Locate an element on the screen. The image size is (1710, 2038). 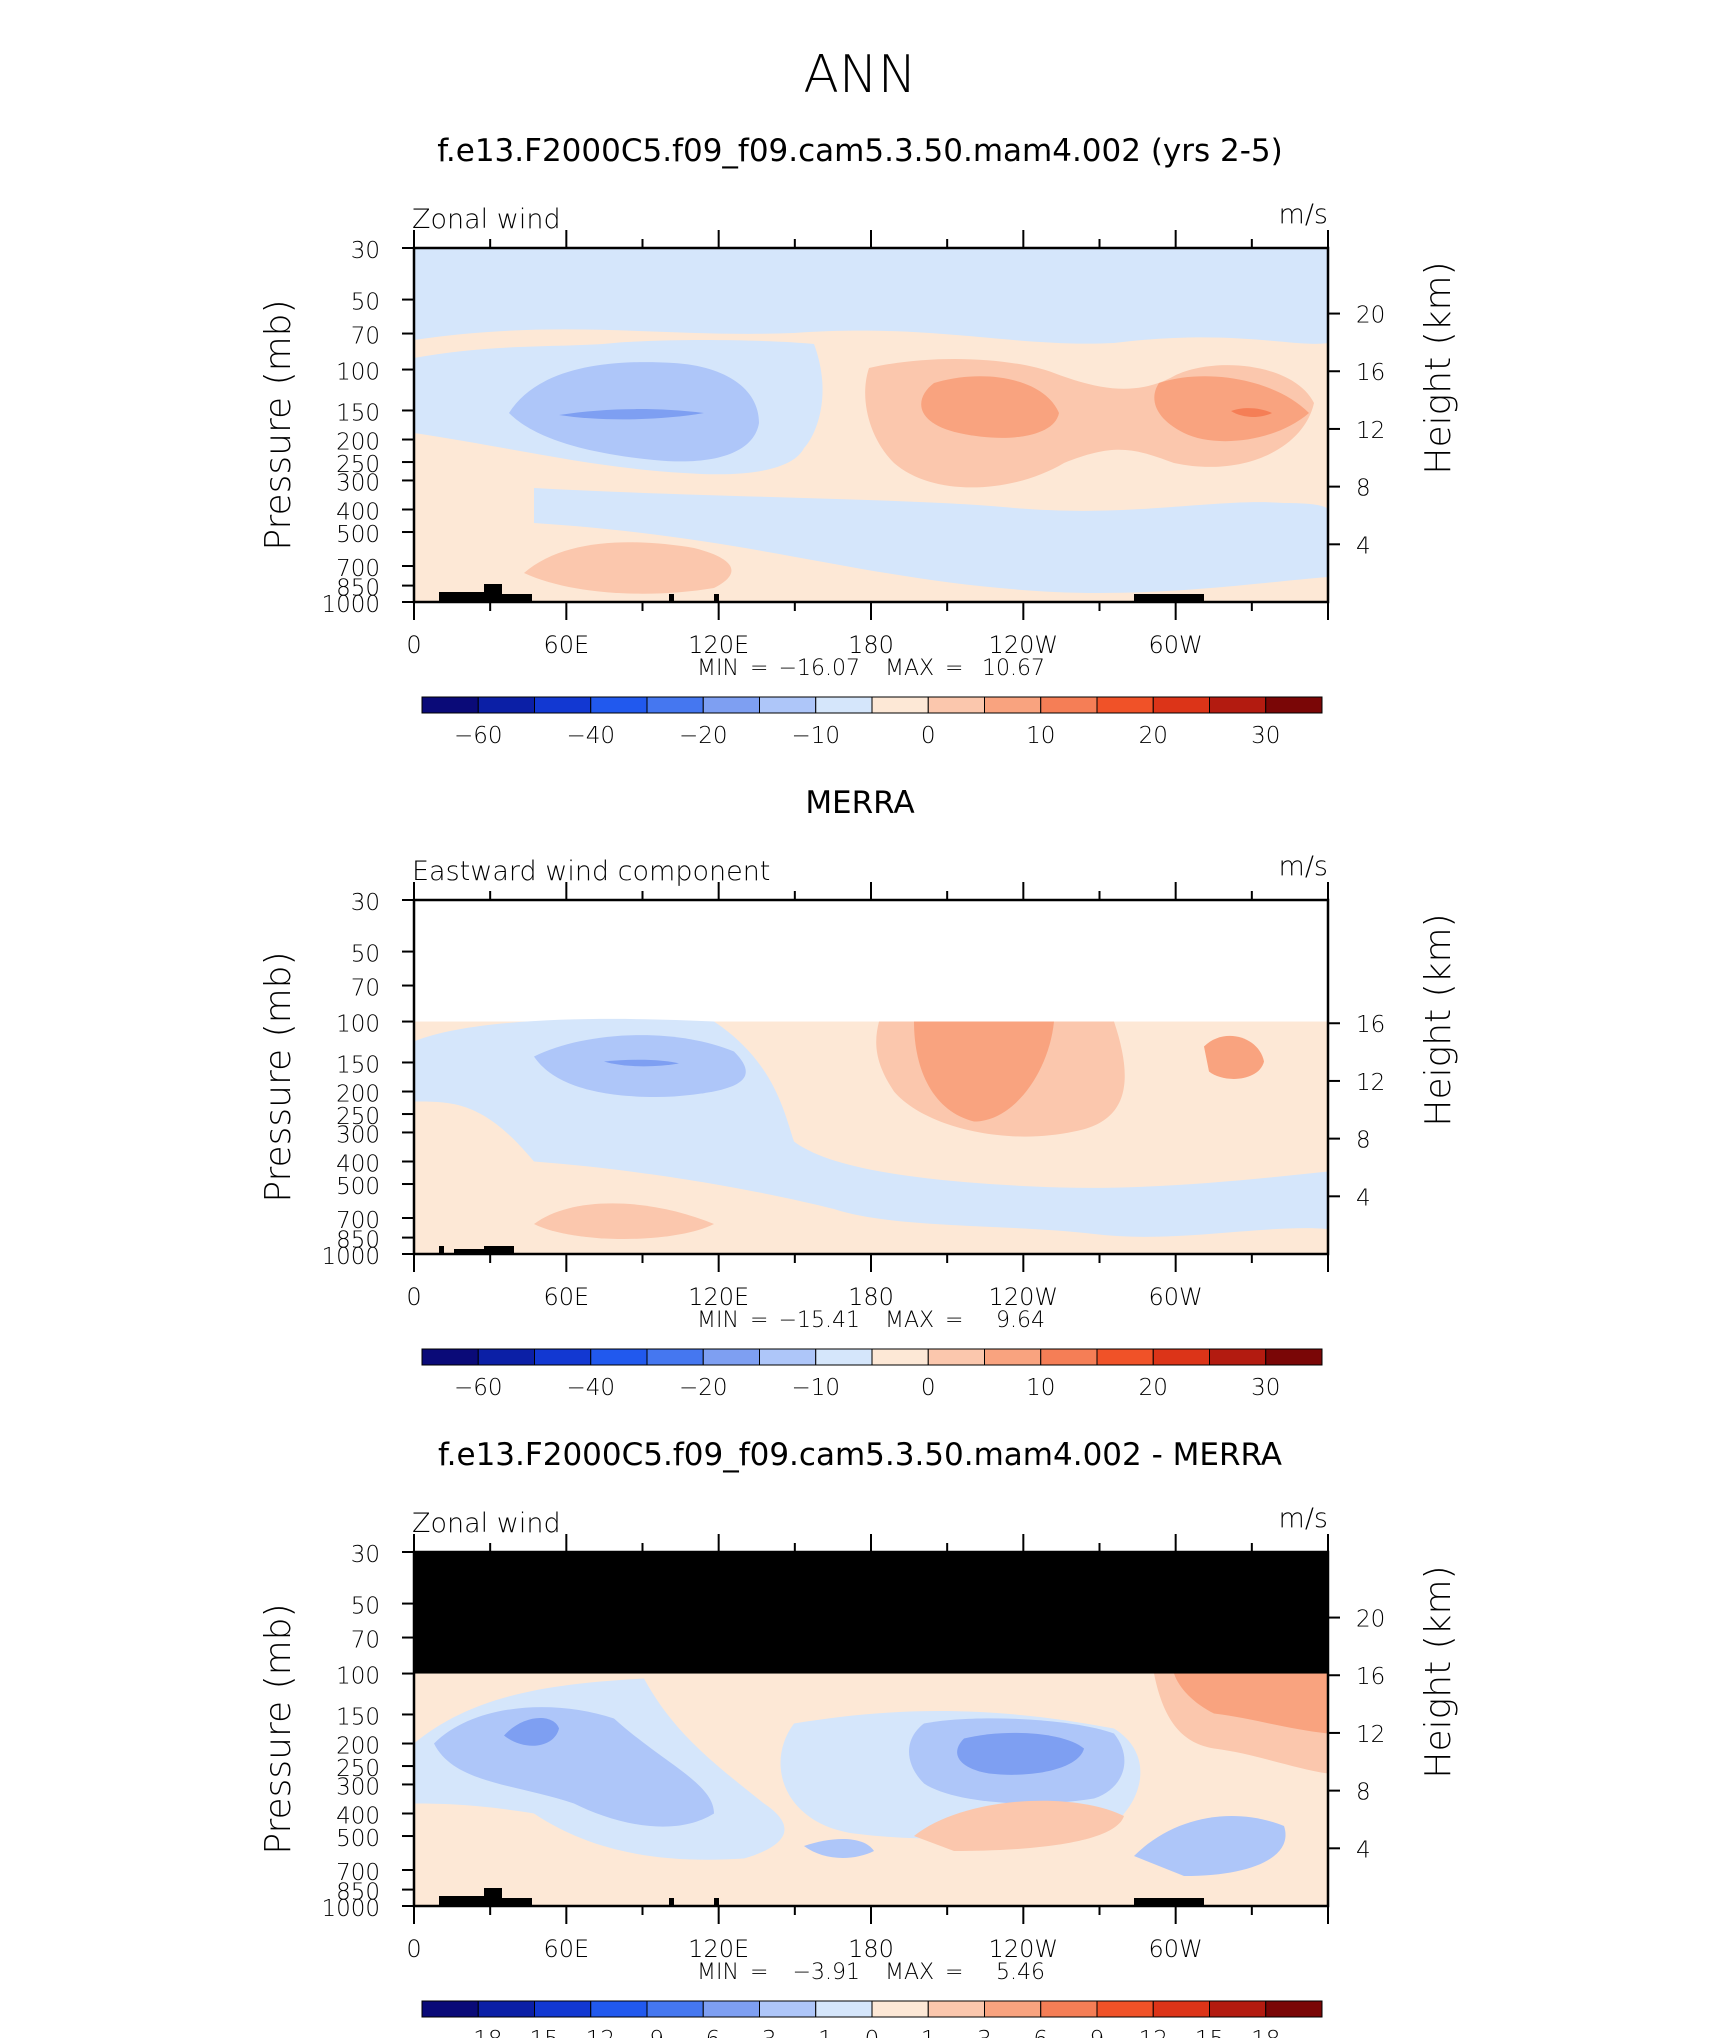
x-tick-label: 180 is located at coordinates (871, 645).